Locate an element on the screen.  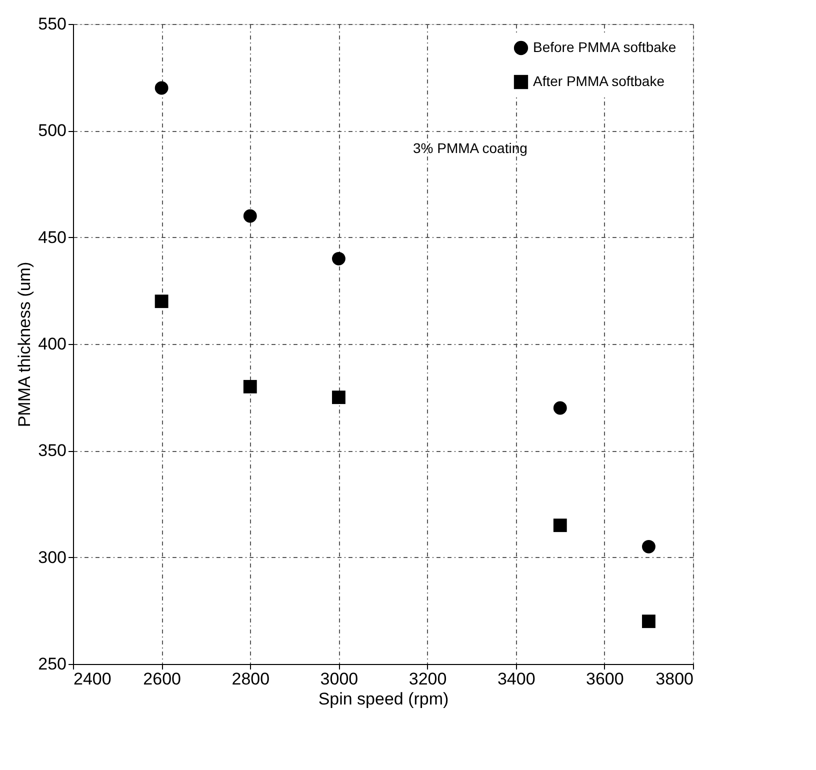
x-axis-title: Spin speed (rpm) is located at coordinates (383, 699).